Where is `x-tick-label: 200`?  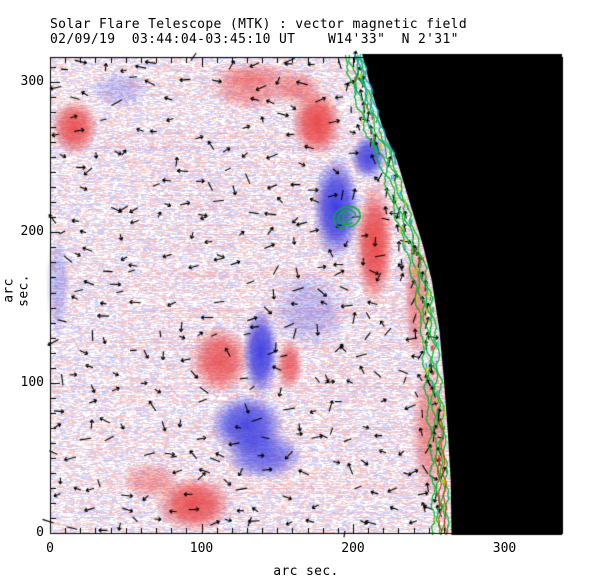 x-tick-label: 200 is located at coordinates (353, 548).